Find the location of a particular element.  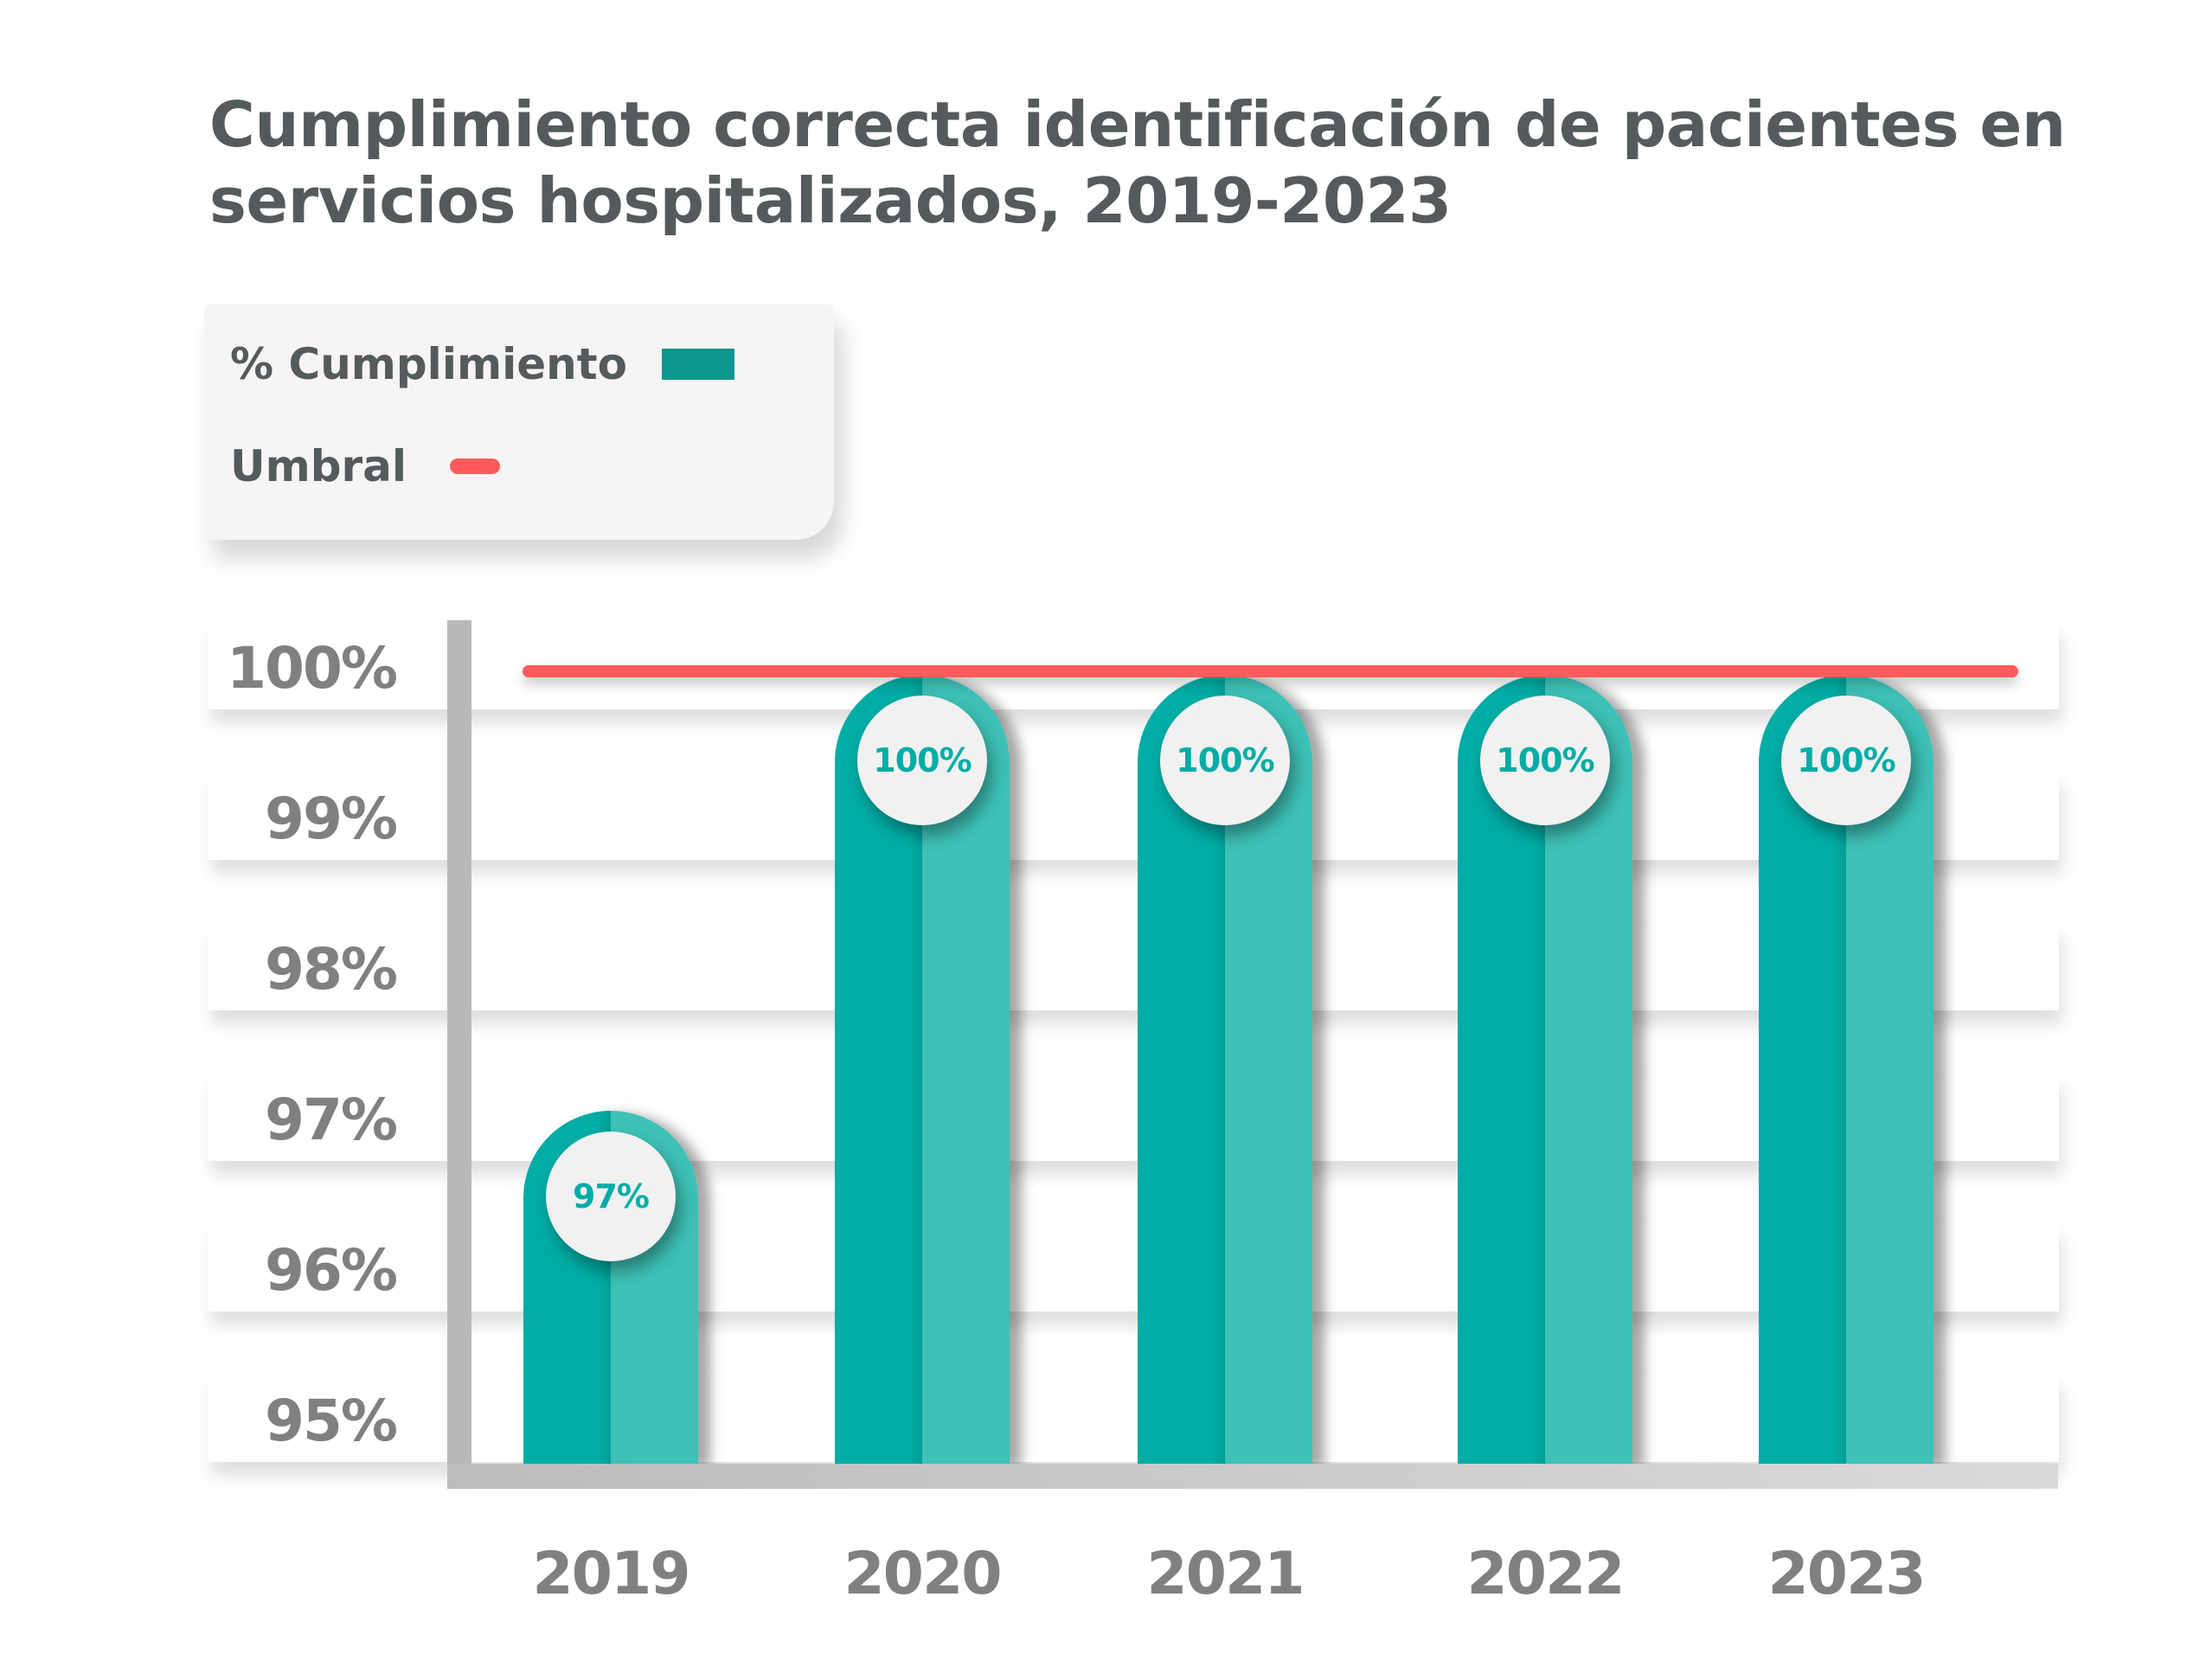

x-tick-label-2019: 2019 is located at coordinates (611, 1574).